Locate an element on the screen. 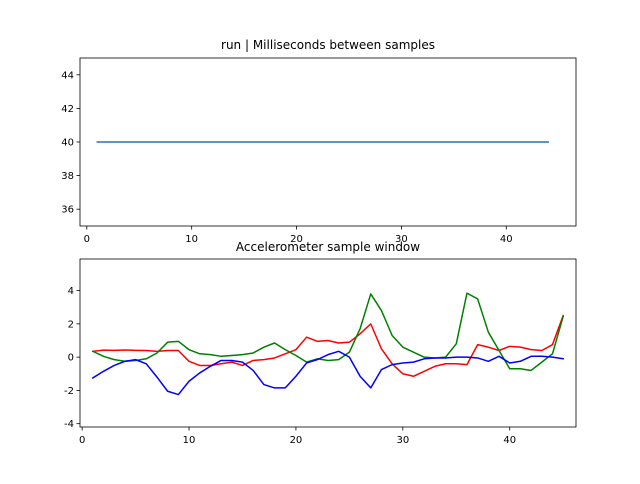 The image size is (640, 484). x-axis-bottom: 0 10 20 30 40 is located at coordinates (297, 436).